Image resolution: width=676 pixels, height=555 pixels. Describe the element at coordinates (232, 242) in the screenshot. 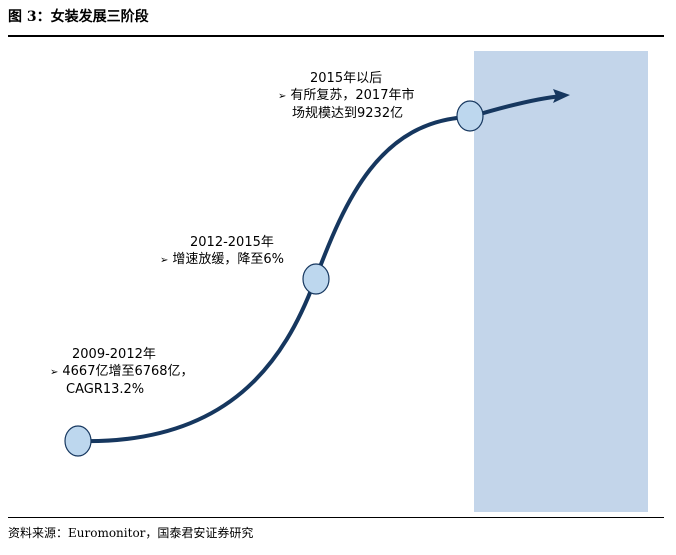

I see `stage-period: 2012-2015年` at that location.